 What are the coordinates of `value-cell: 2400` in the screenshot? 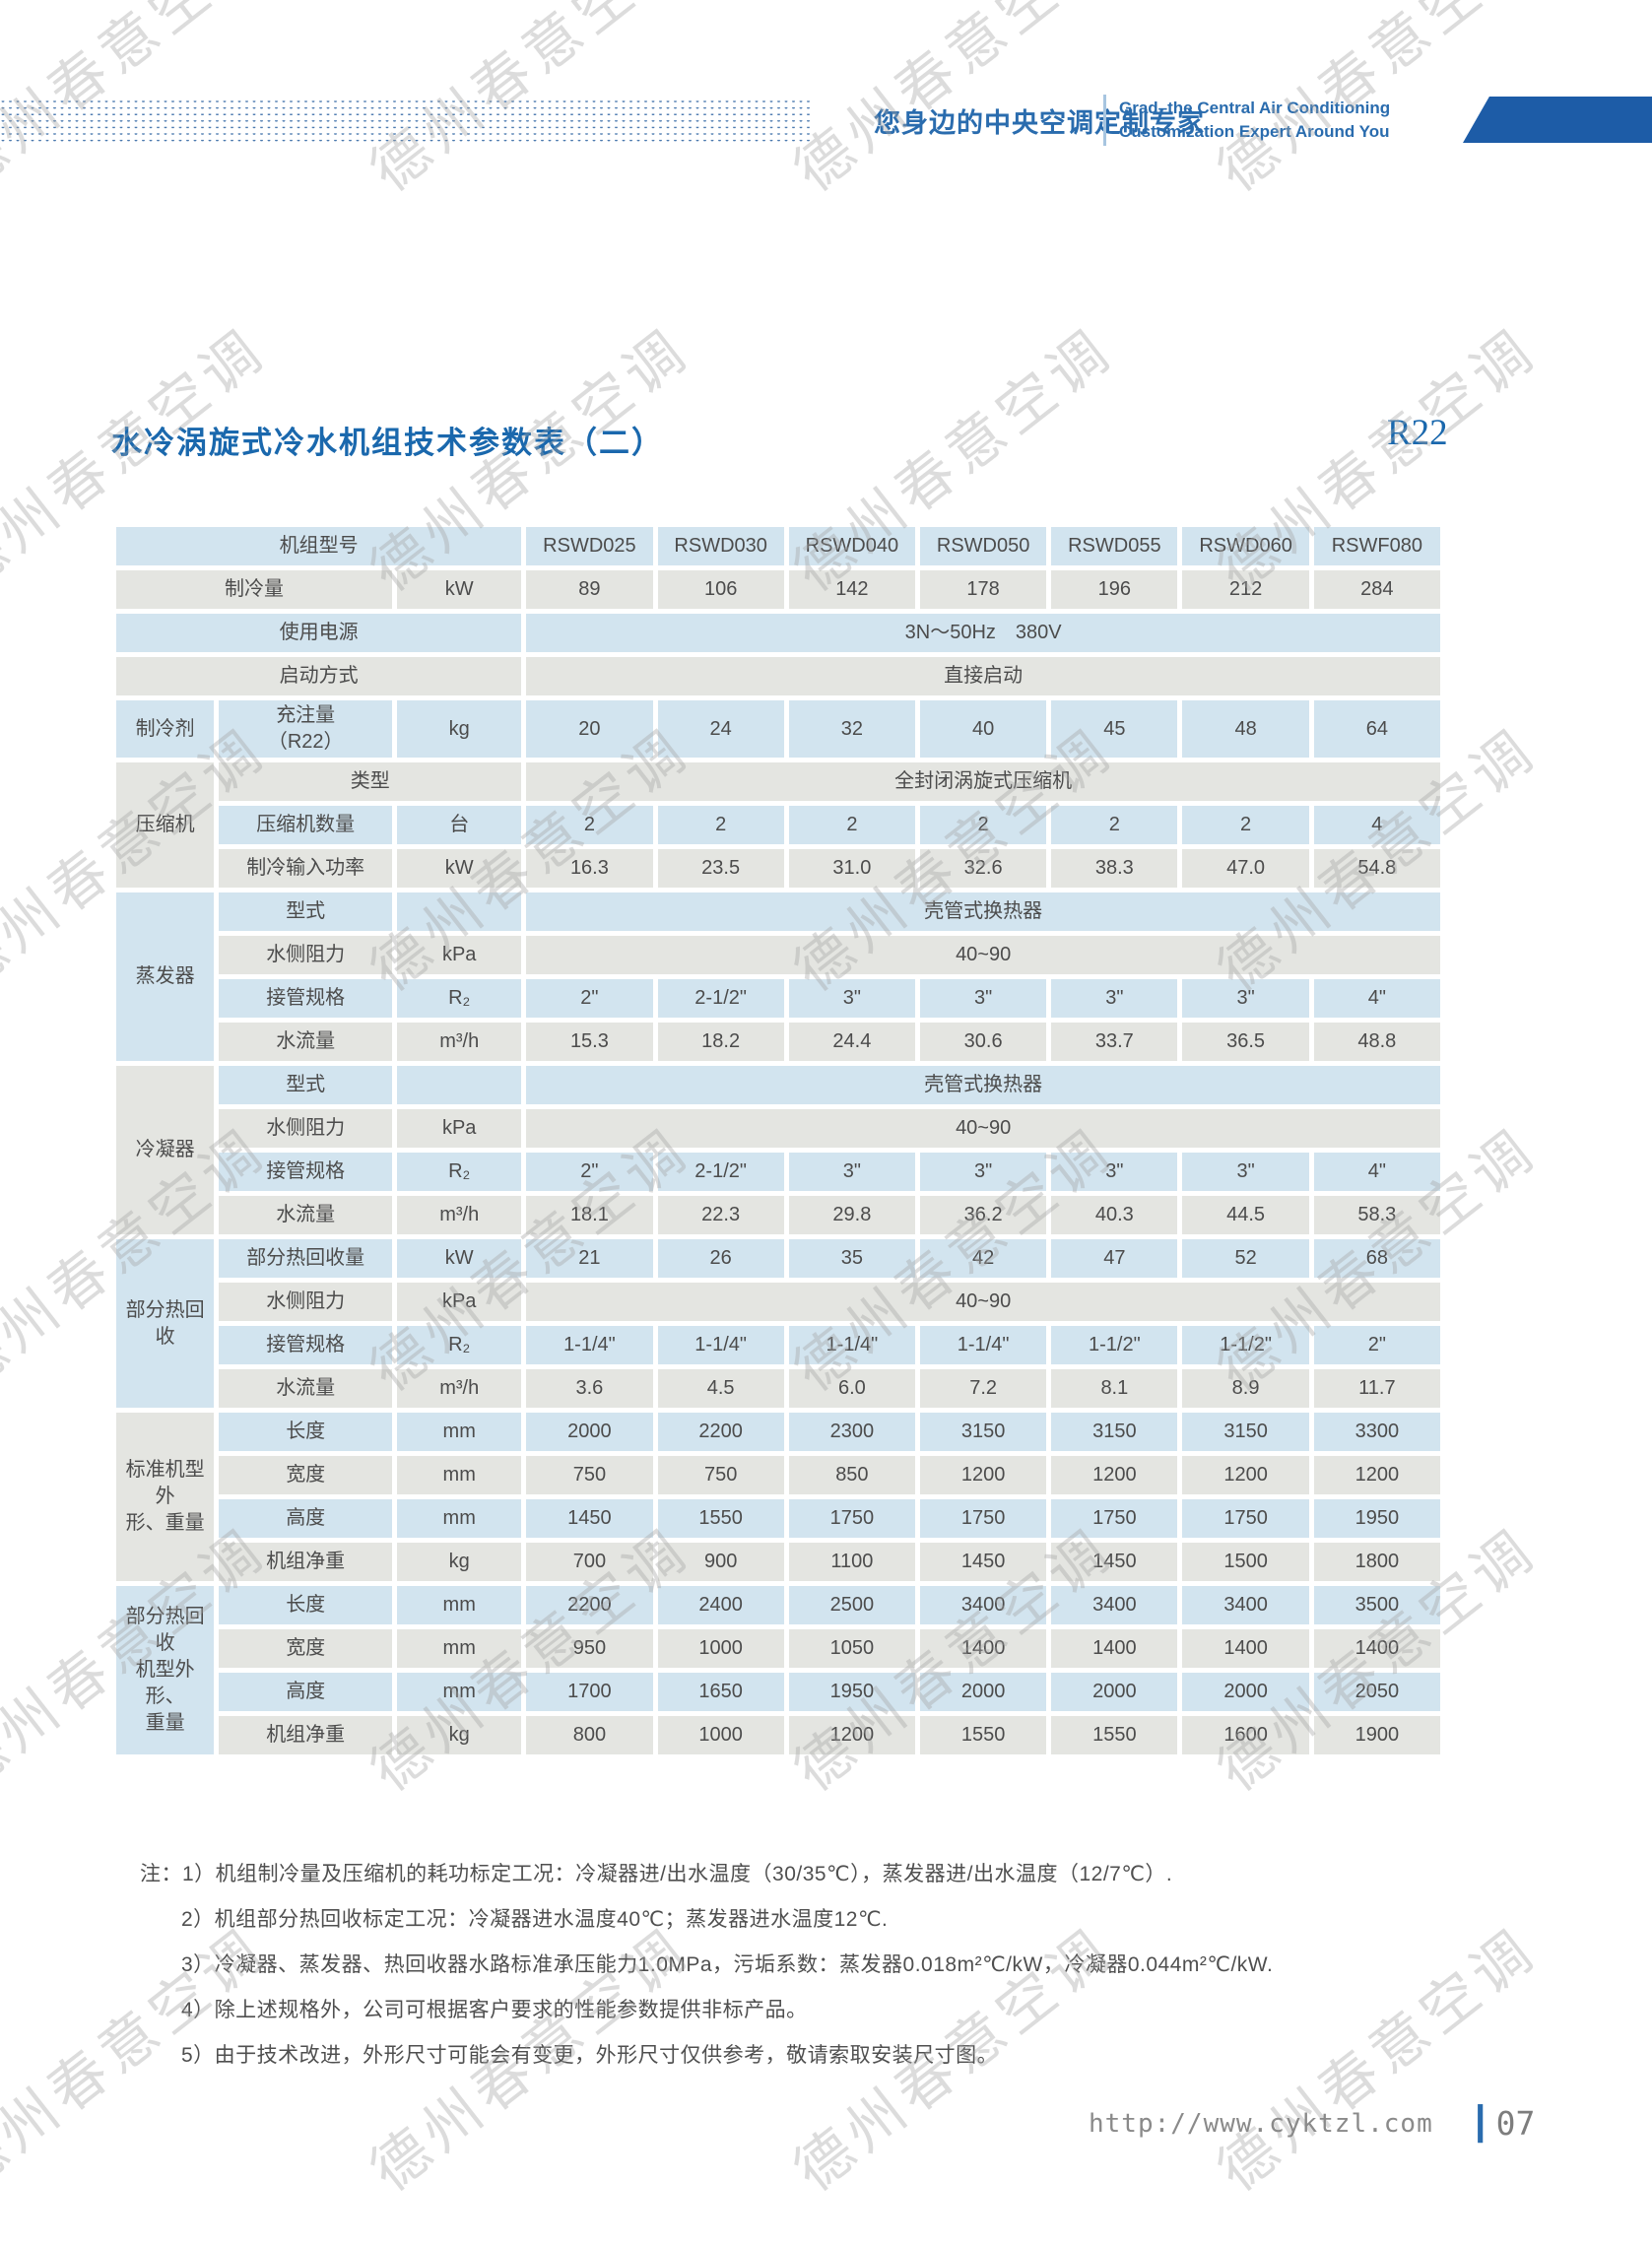 It's located at (721, 1605).